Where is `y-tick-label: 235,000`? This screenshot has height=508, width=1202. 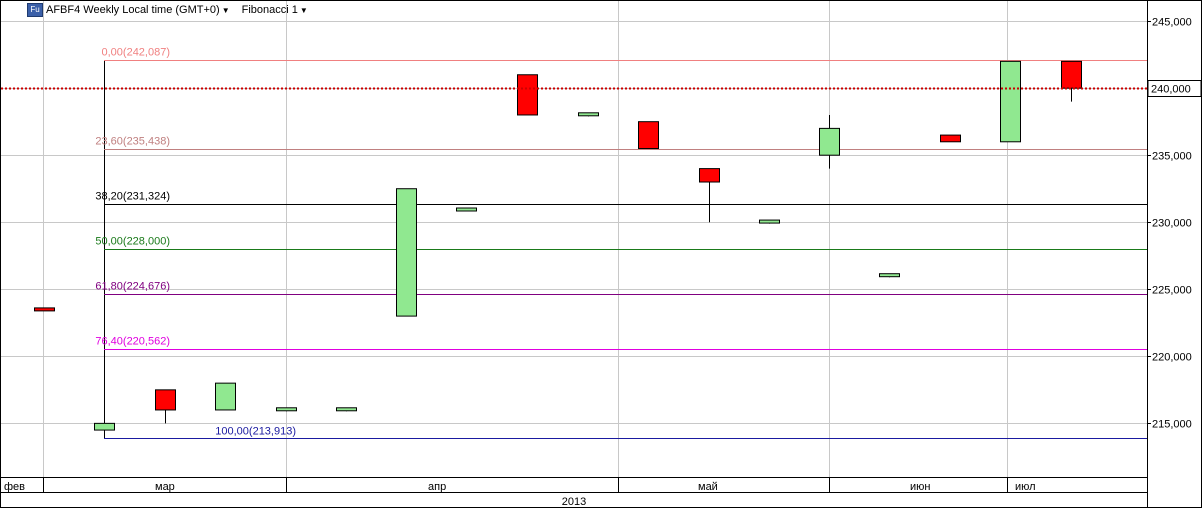 y-tick-label: 235,000 is located at coordinates (1172, 157).